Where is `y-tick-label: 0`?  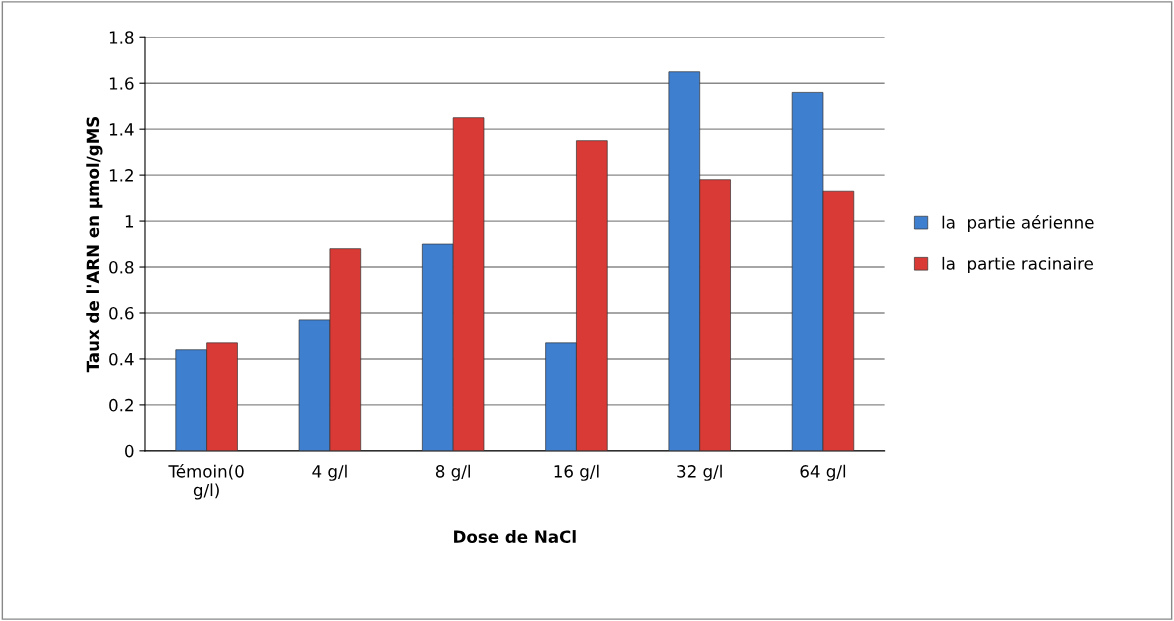
y-tick-label: 0 is located at coordinates (129, 451).